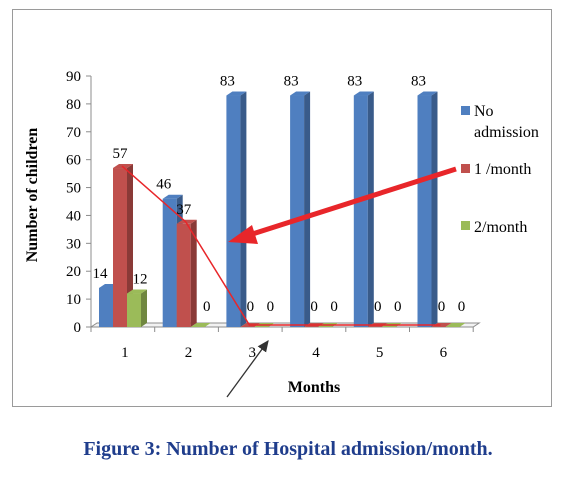  What do you see at coordinates (351, 202) in the screenshot?
I see `red-arrow-shaft` at bounding box center [351, 202].